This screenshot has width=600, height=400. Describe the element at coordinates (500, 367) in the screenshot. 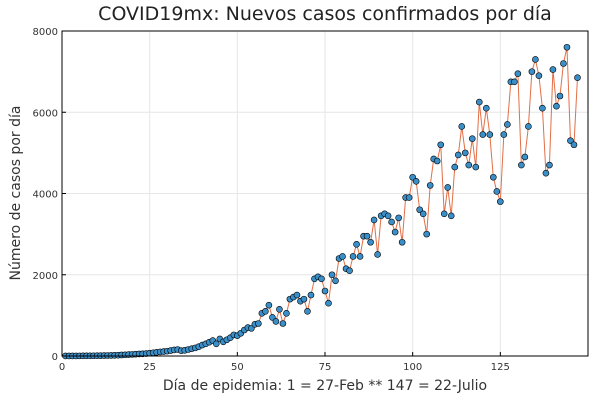

I see `x-tick-label: 125` at that location.